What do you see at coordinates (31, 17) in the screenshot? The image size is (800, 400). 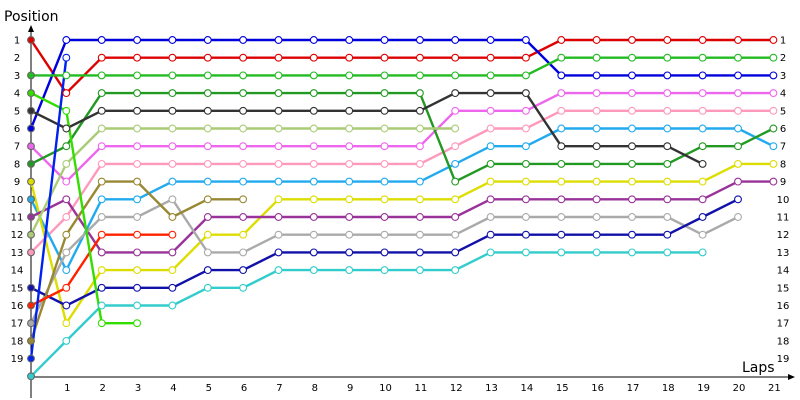 I see `y-axis-title: Position` at bounding box center [31, 17].